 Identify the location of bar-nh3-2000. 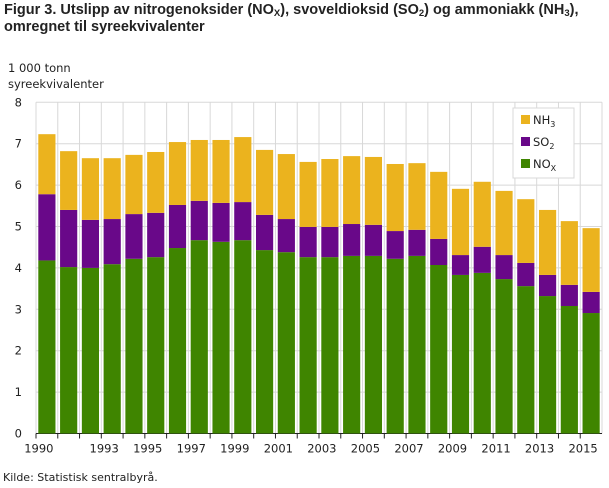
(264, 182).